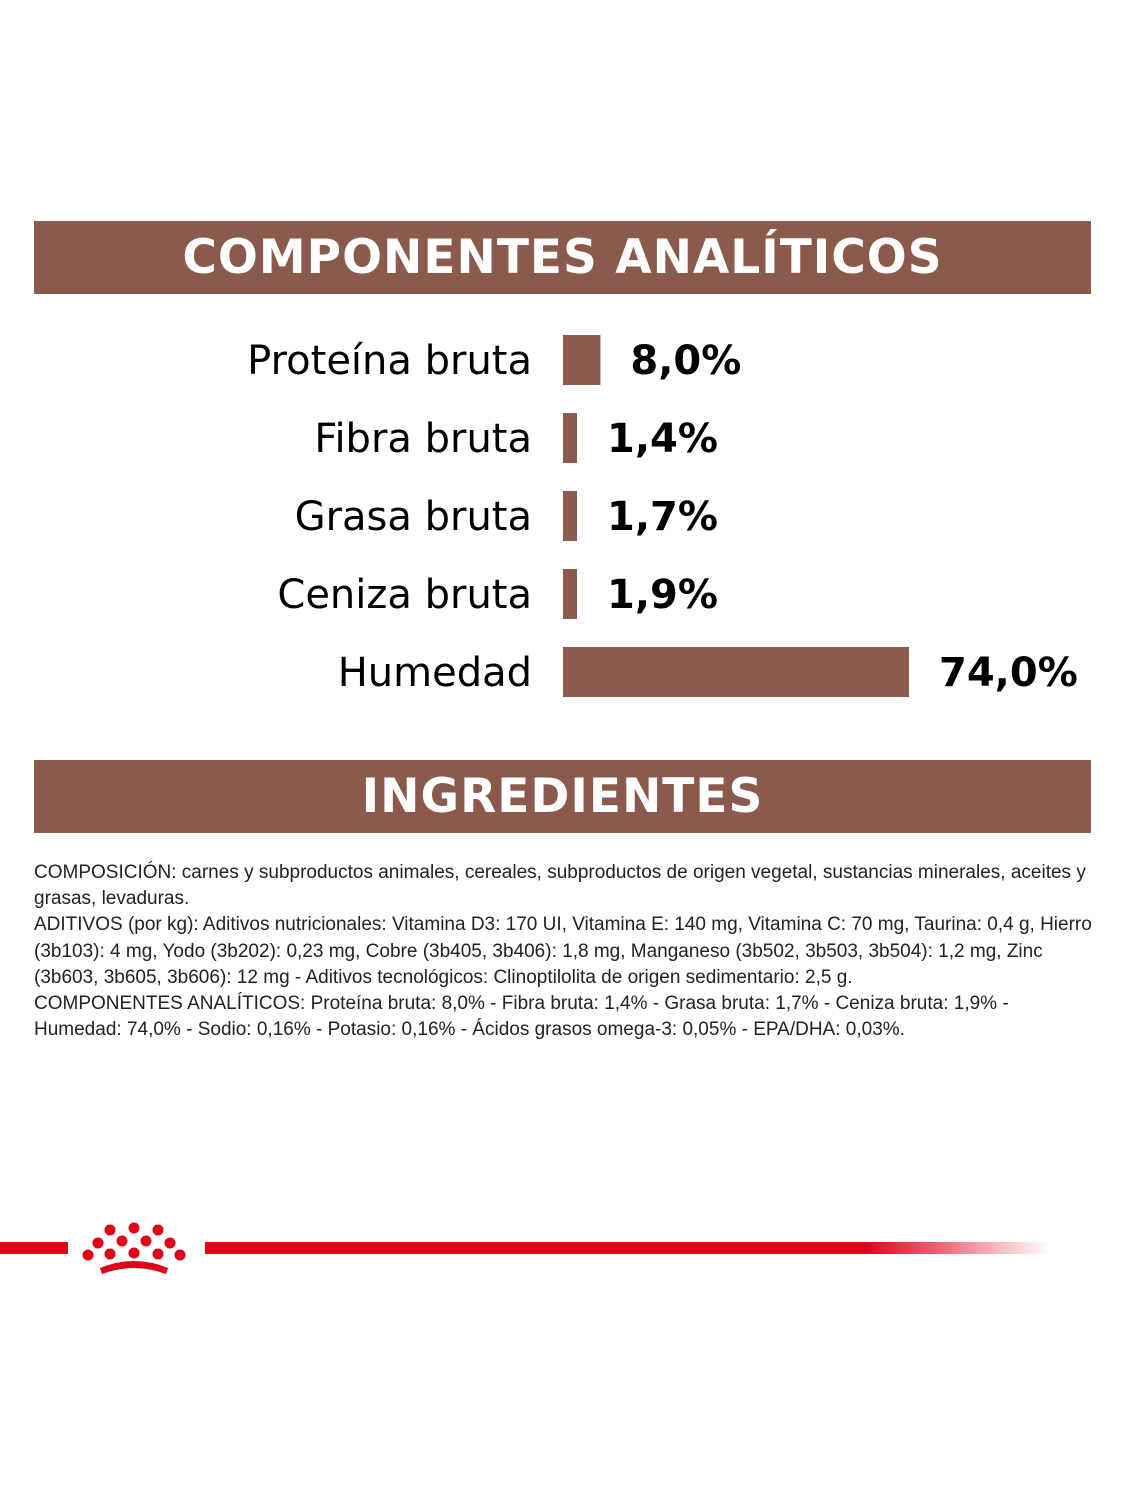  I want to click on ingredients-title: INGREDIENTES, so click(562, 796).